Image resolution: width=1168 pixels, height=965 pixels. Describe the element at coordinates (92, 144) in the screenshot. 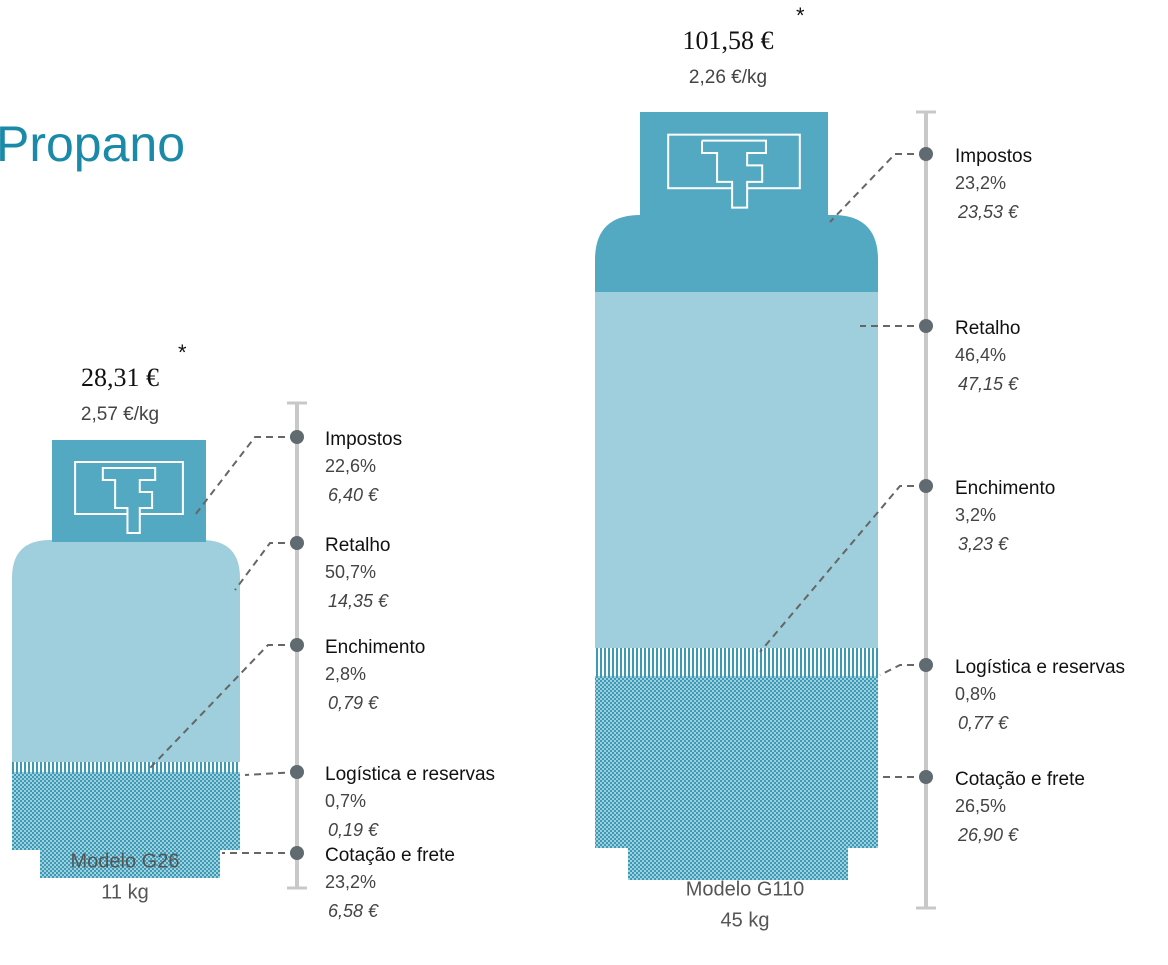

I see `page-title: Propano` at that location.